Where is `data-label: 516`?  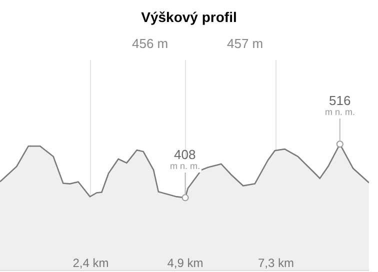 data-label: 516 is located at coordinates (340, 100).